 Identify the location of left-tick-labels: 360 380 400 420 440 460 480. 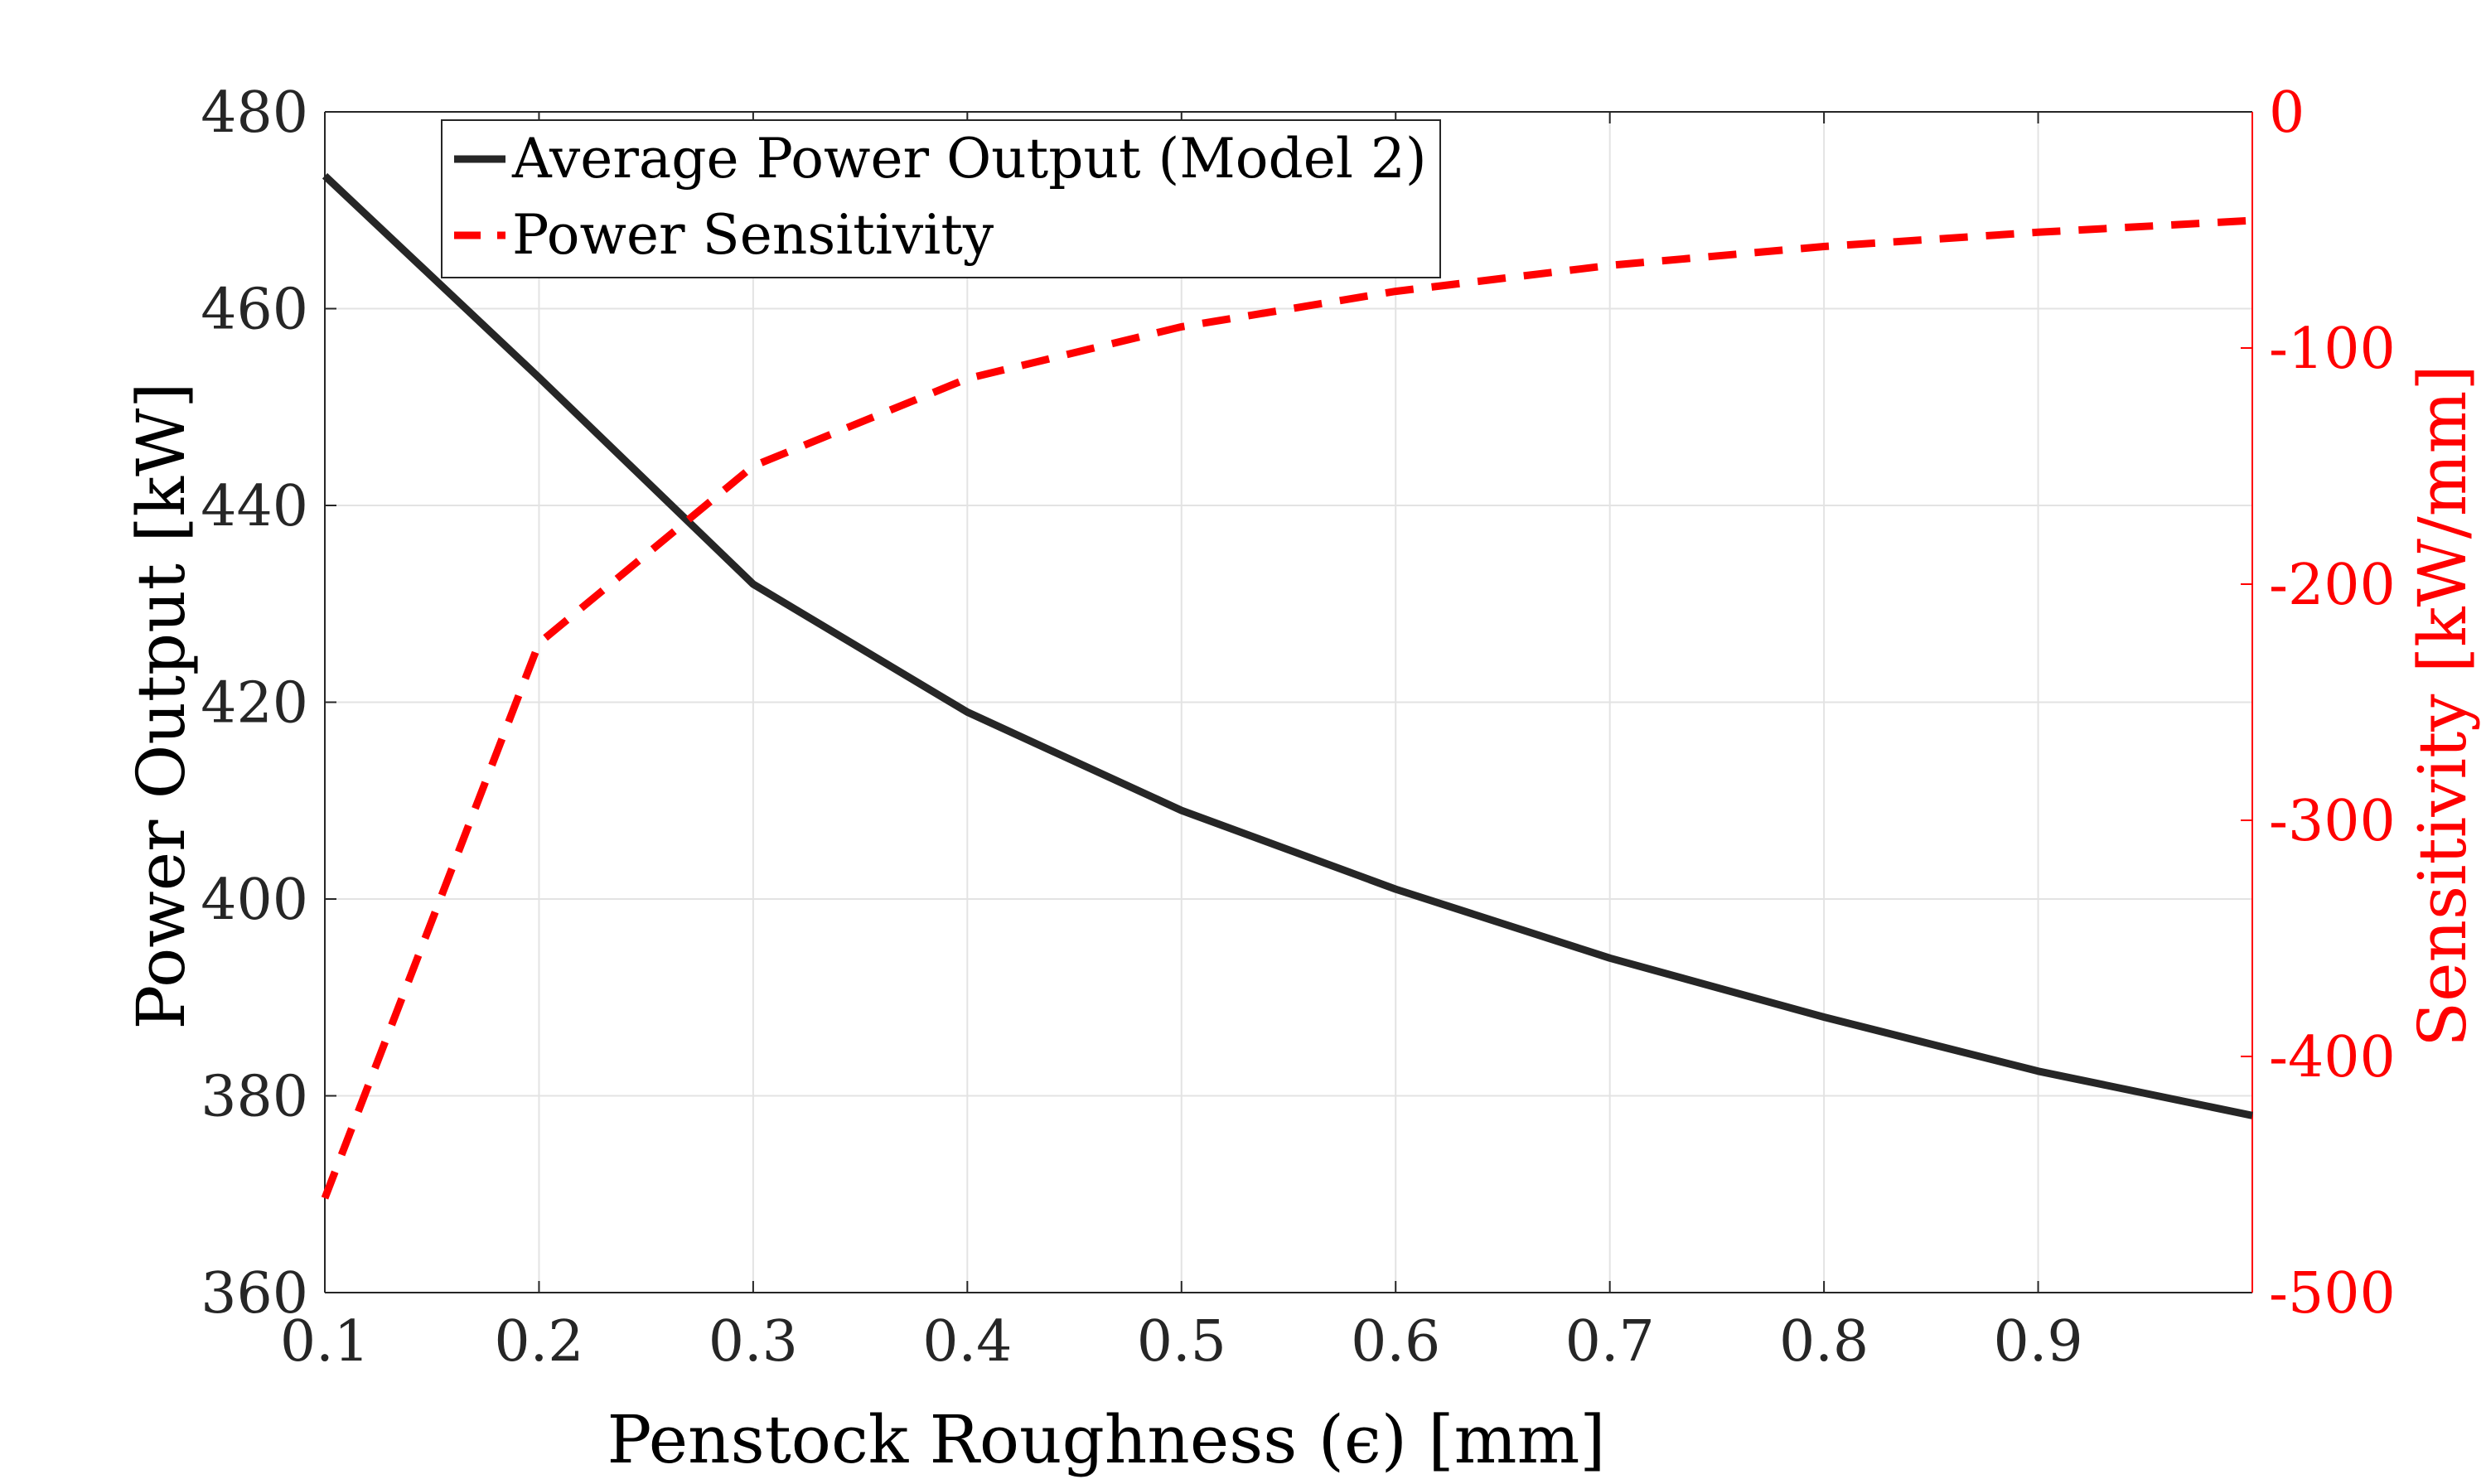
(255, 703).